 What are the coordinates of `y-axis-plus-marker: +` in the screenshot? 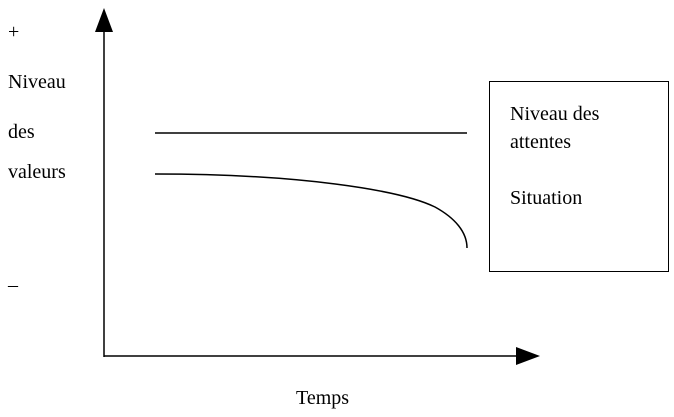 It's located at (14, 32).